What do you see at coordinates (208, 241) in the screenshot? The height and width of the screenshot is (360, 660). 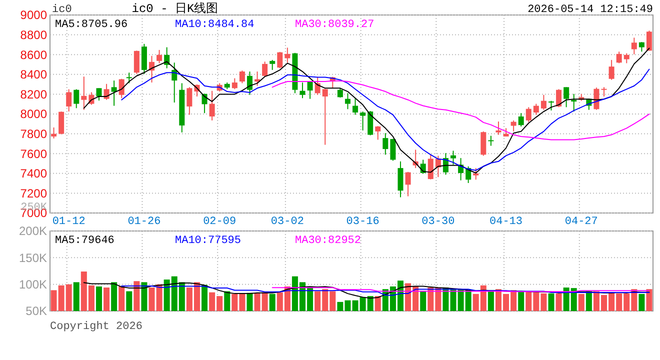 I see `text: MA10:77595` at bounding box center [208, 241].